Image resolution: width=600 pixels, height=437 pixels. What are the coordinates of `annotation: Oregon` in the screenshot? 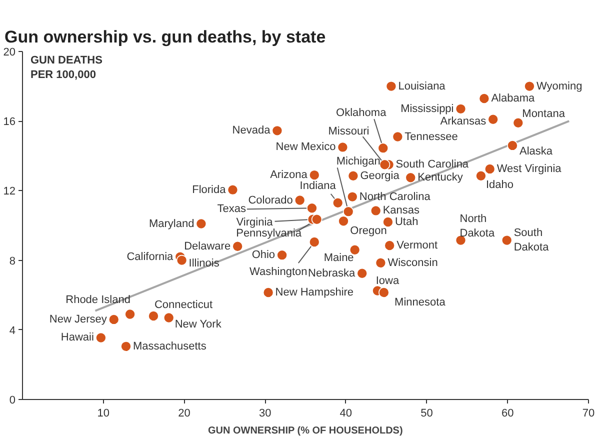 It's located at (368, 231).